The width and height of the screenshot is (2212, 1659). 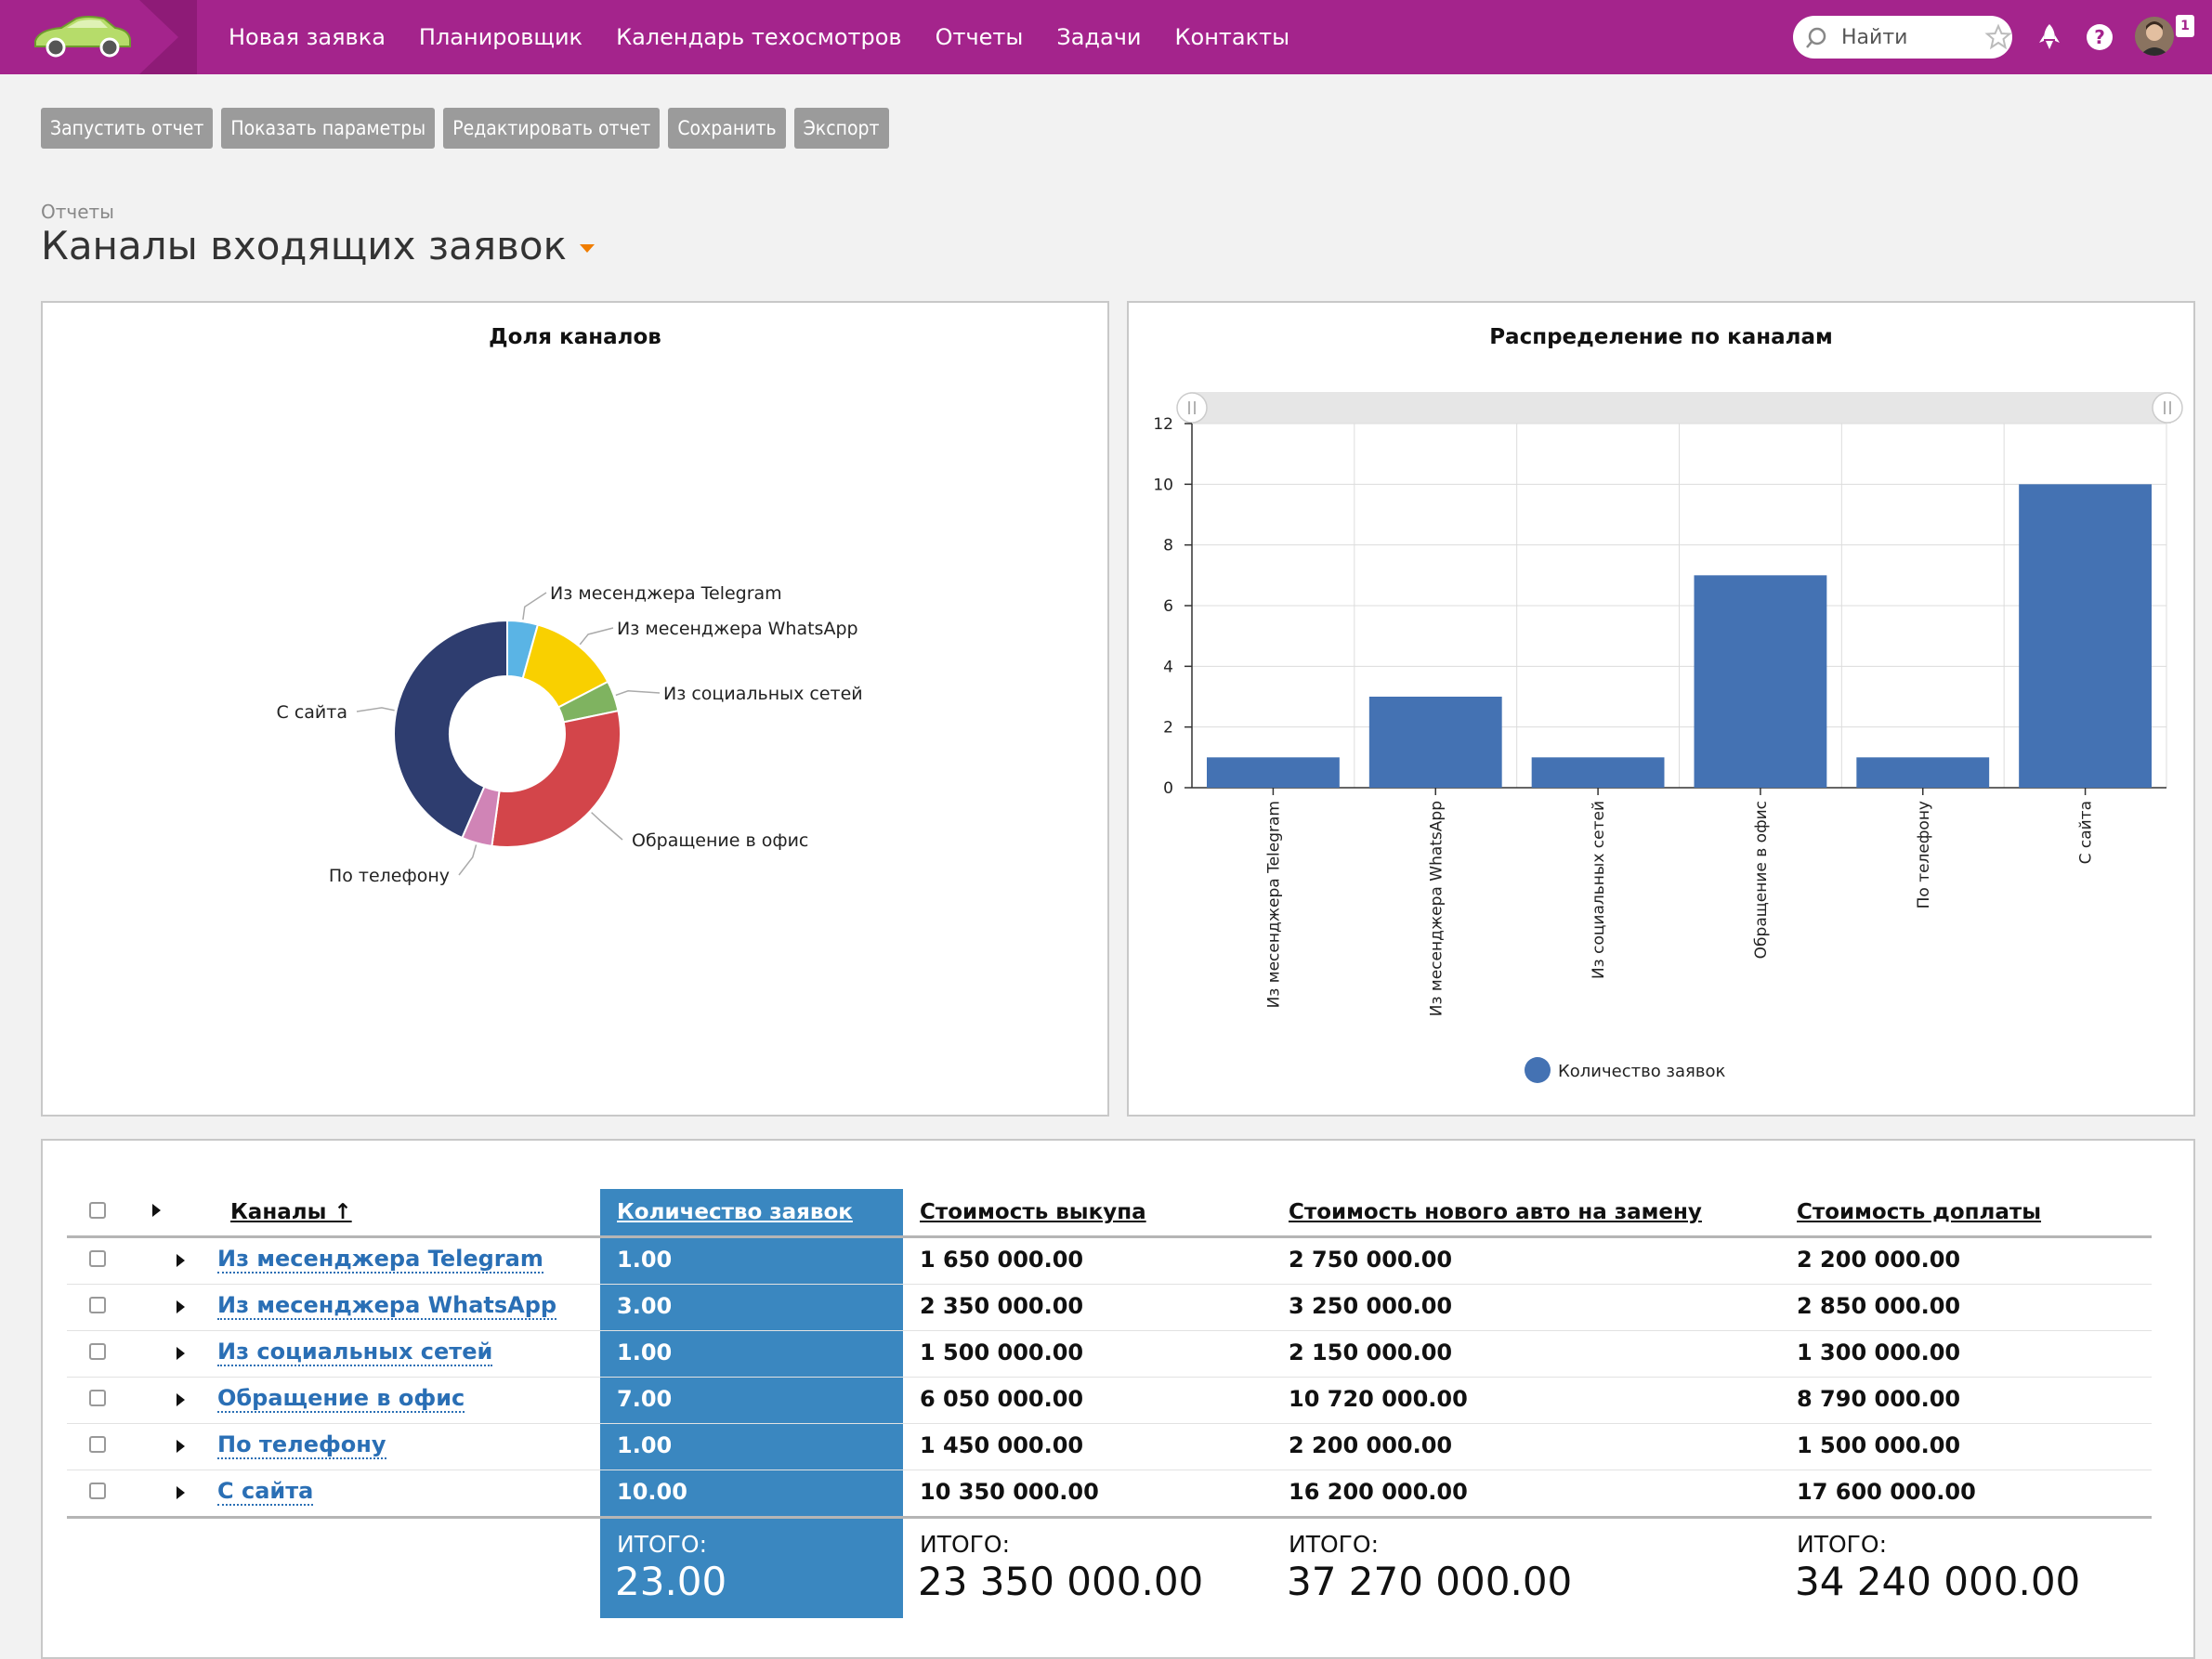 I want to click on donut-slice-label: С сайта, so click(x=312, y=712).